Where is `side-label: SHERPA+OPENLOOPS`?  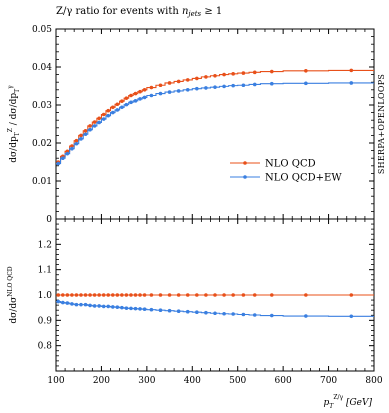
side-label: SHERPA+OPENLOOPS is located at coordinates (381, 124).